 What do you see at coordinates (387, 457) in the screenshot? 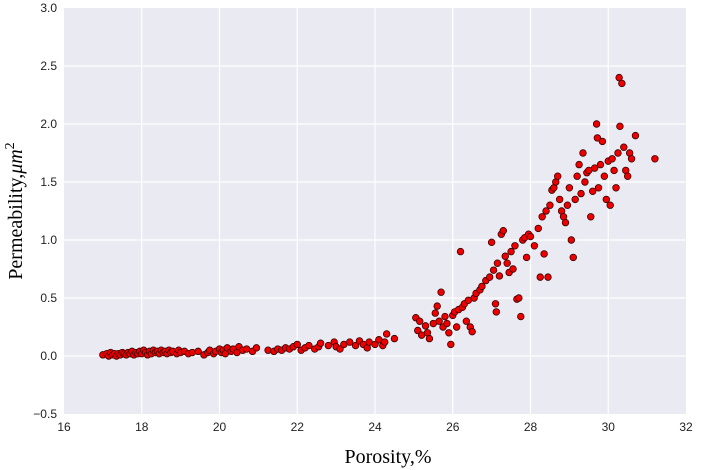
I see `x-axis-title: Porosity,%` at bounding box center [387, 457].